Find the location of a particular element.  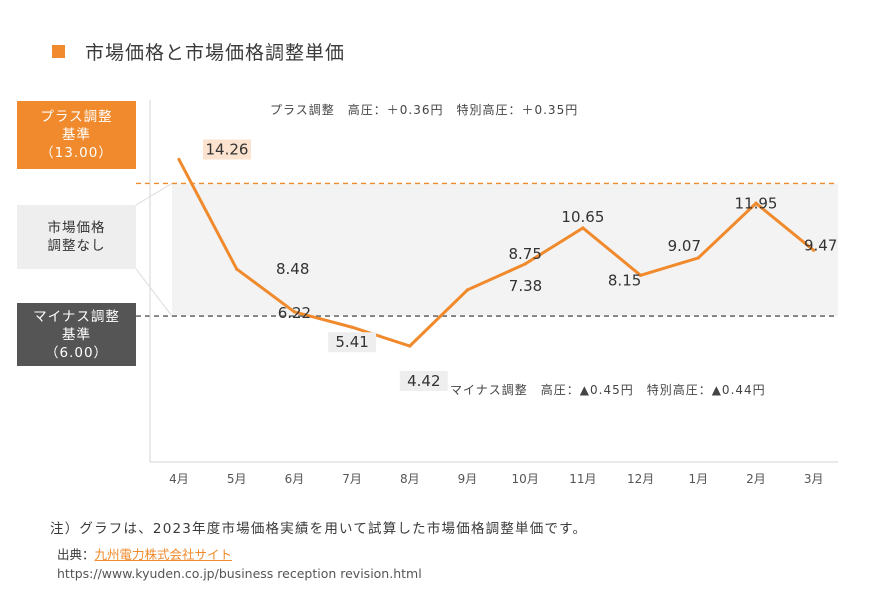

no-adjustment-box: 市場価格 調整なし is located at coordinates (76, 237).